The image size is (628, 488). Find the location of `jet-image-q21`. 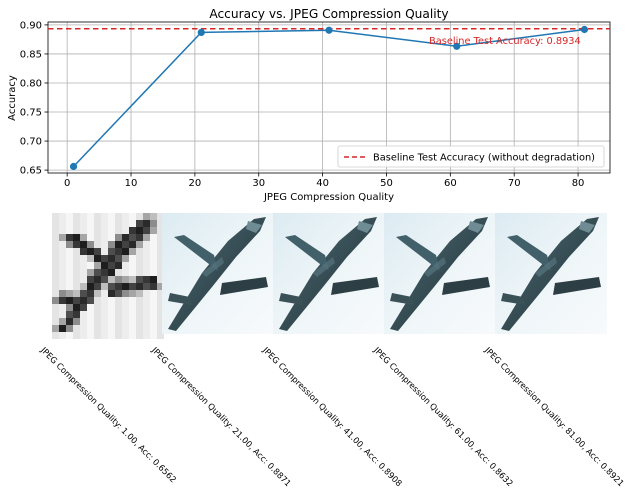

jet-image-q21 is located at coordinates (218, 273).